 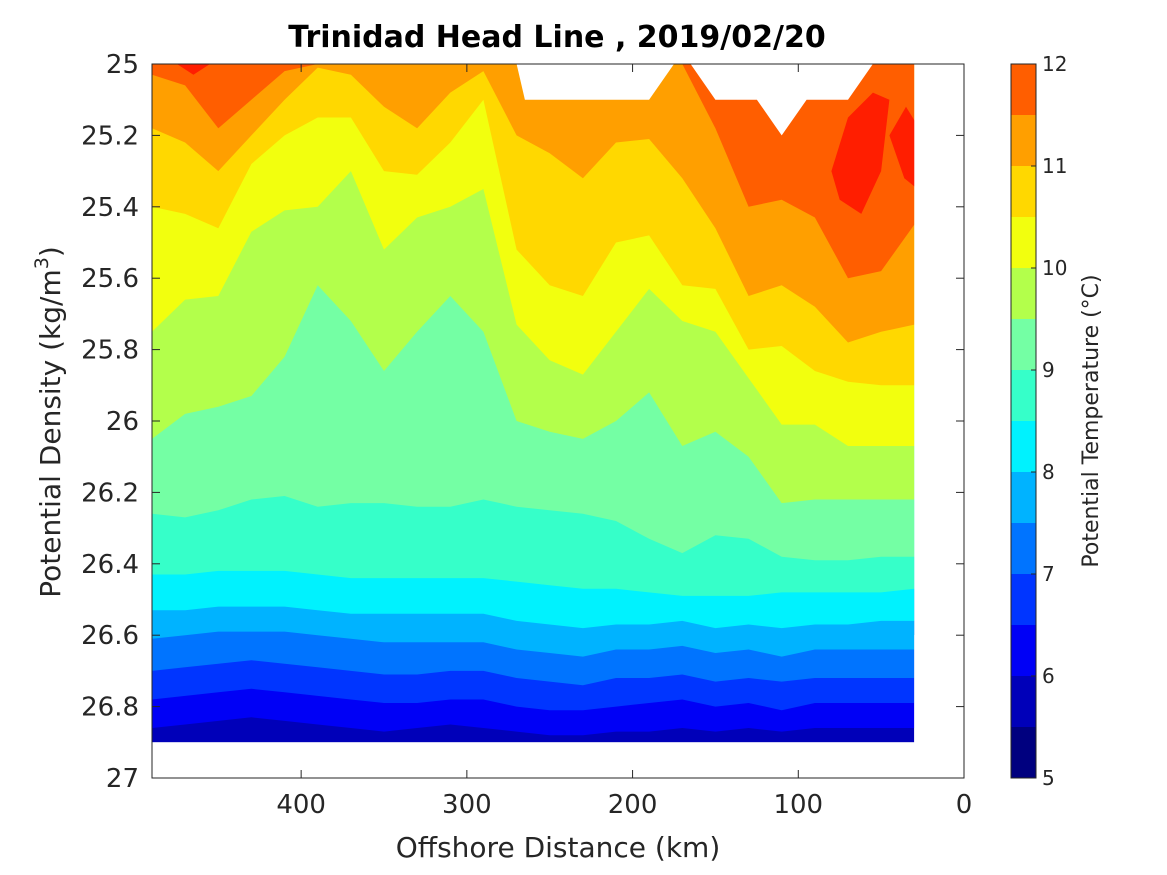 I want to click on y-axis-title-superscript: 3, so click(x=42, y=263).